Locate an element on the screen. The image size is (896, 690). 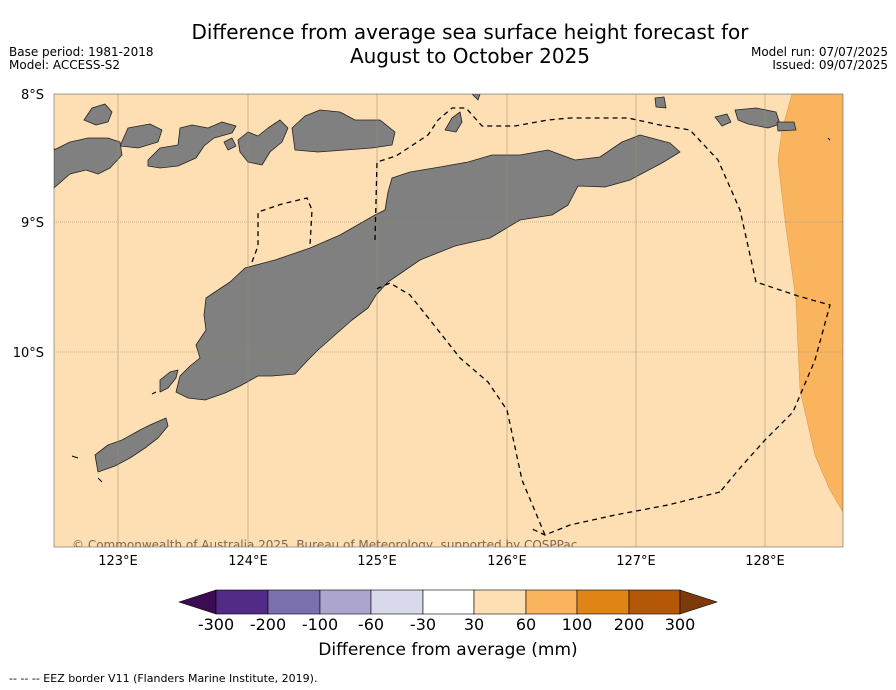
colorbar-label: 30 is located at coordinates (474, 624).